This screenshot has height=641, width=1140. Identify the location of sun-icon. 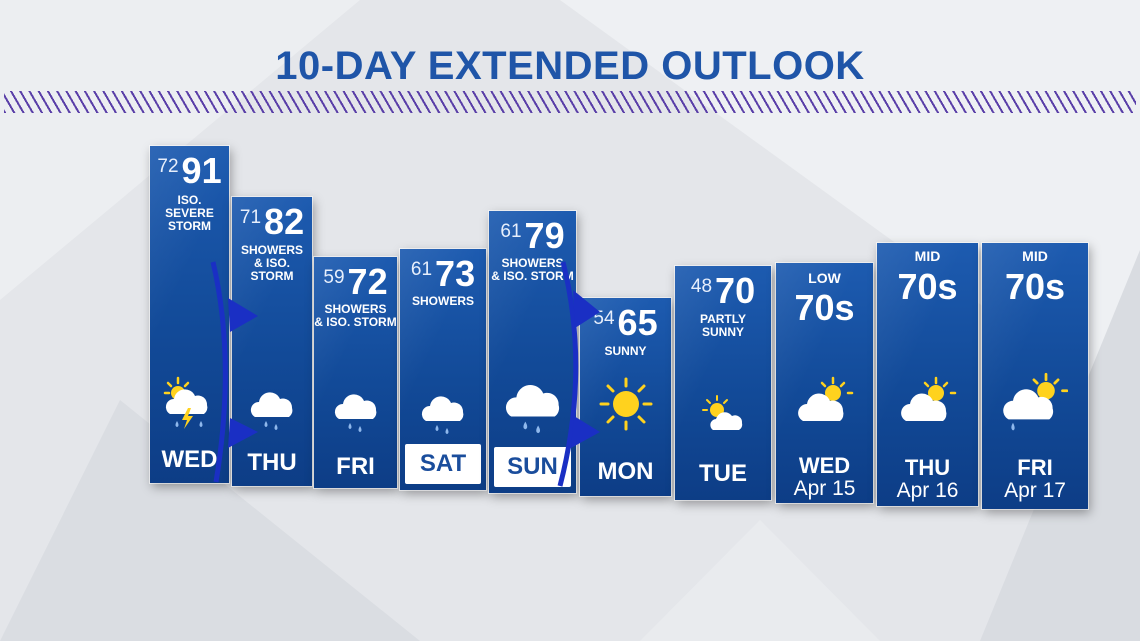
(625, 404).